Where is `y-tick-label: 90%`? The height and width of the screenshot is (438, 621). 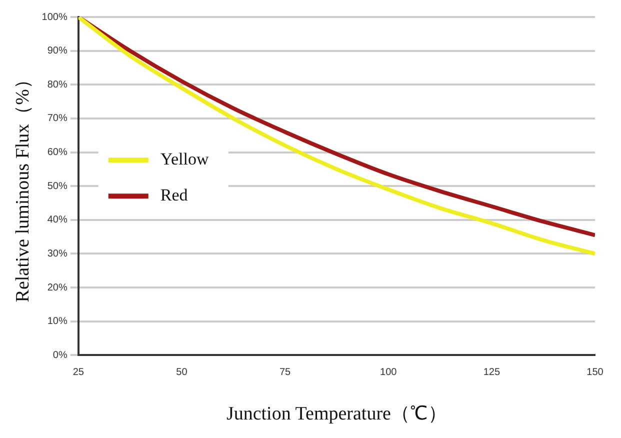 y-tick-label: 90% is located at coordinates (57, 51).